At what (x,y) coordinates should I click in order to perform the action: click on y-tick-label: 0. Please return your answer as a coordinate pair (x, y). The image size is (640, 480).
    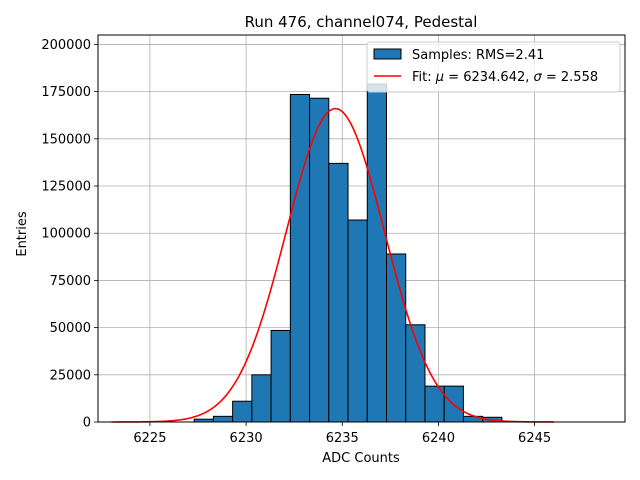
    Looking at the image, I should click on (87, 423).